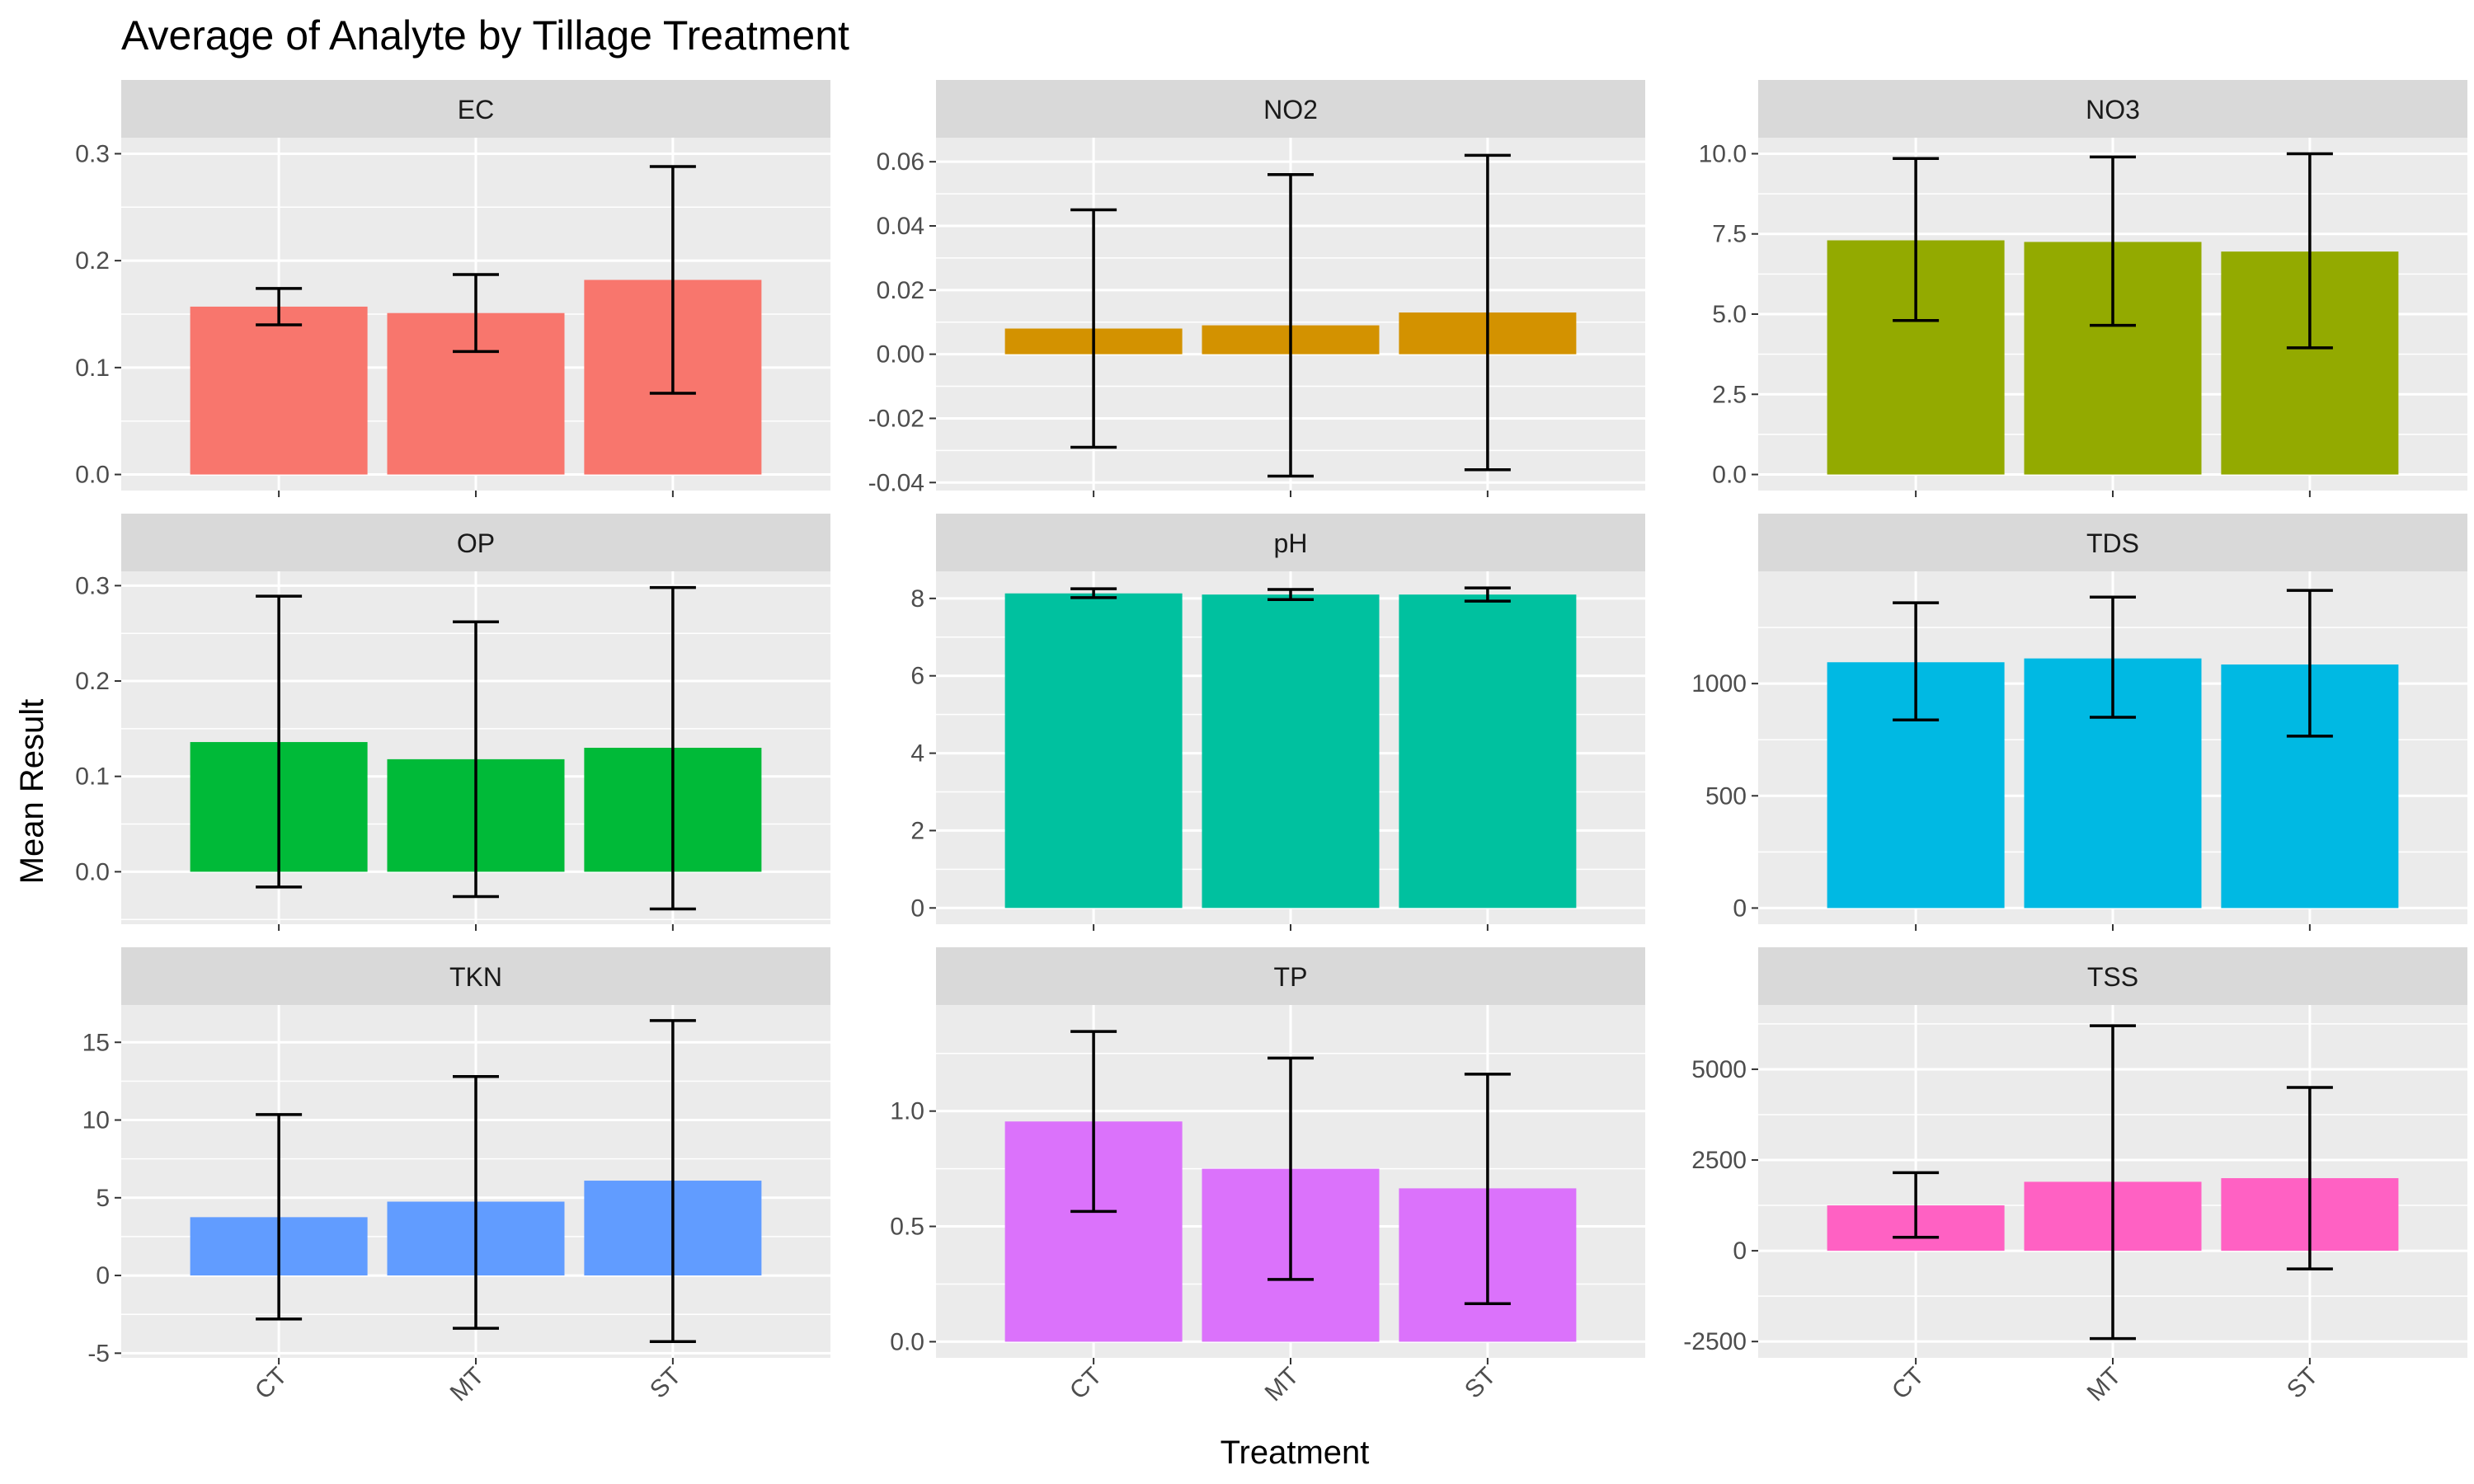  What do you see at coordinates (1729, 314) in the screenshot?
I see `y-tick-label: 5.0` at bounding box center [1729, 314].